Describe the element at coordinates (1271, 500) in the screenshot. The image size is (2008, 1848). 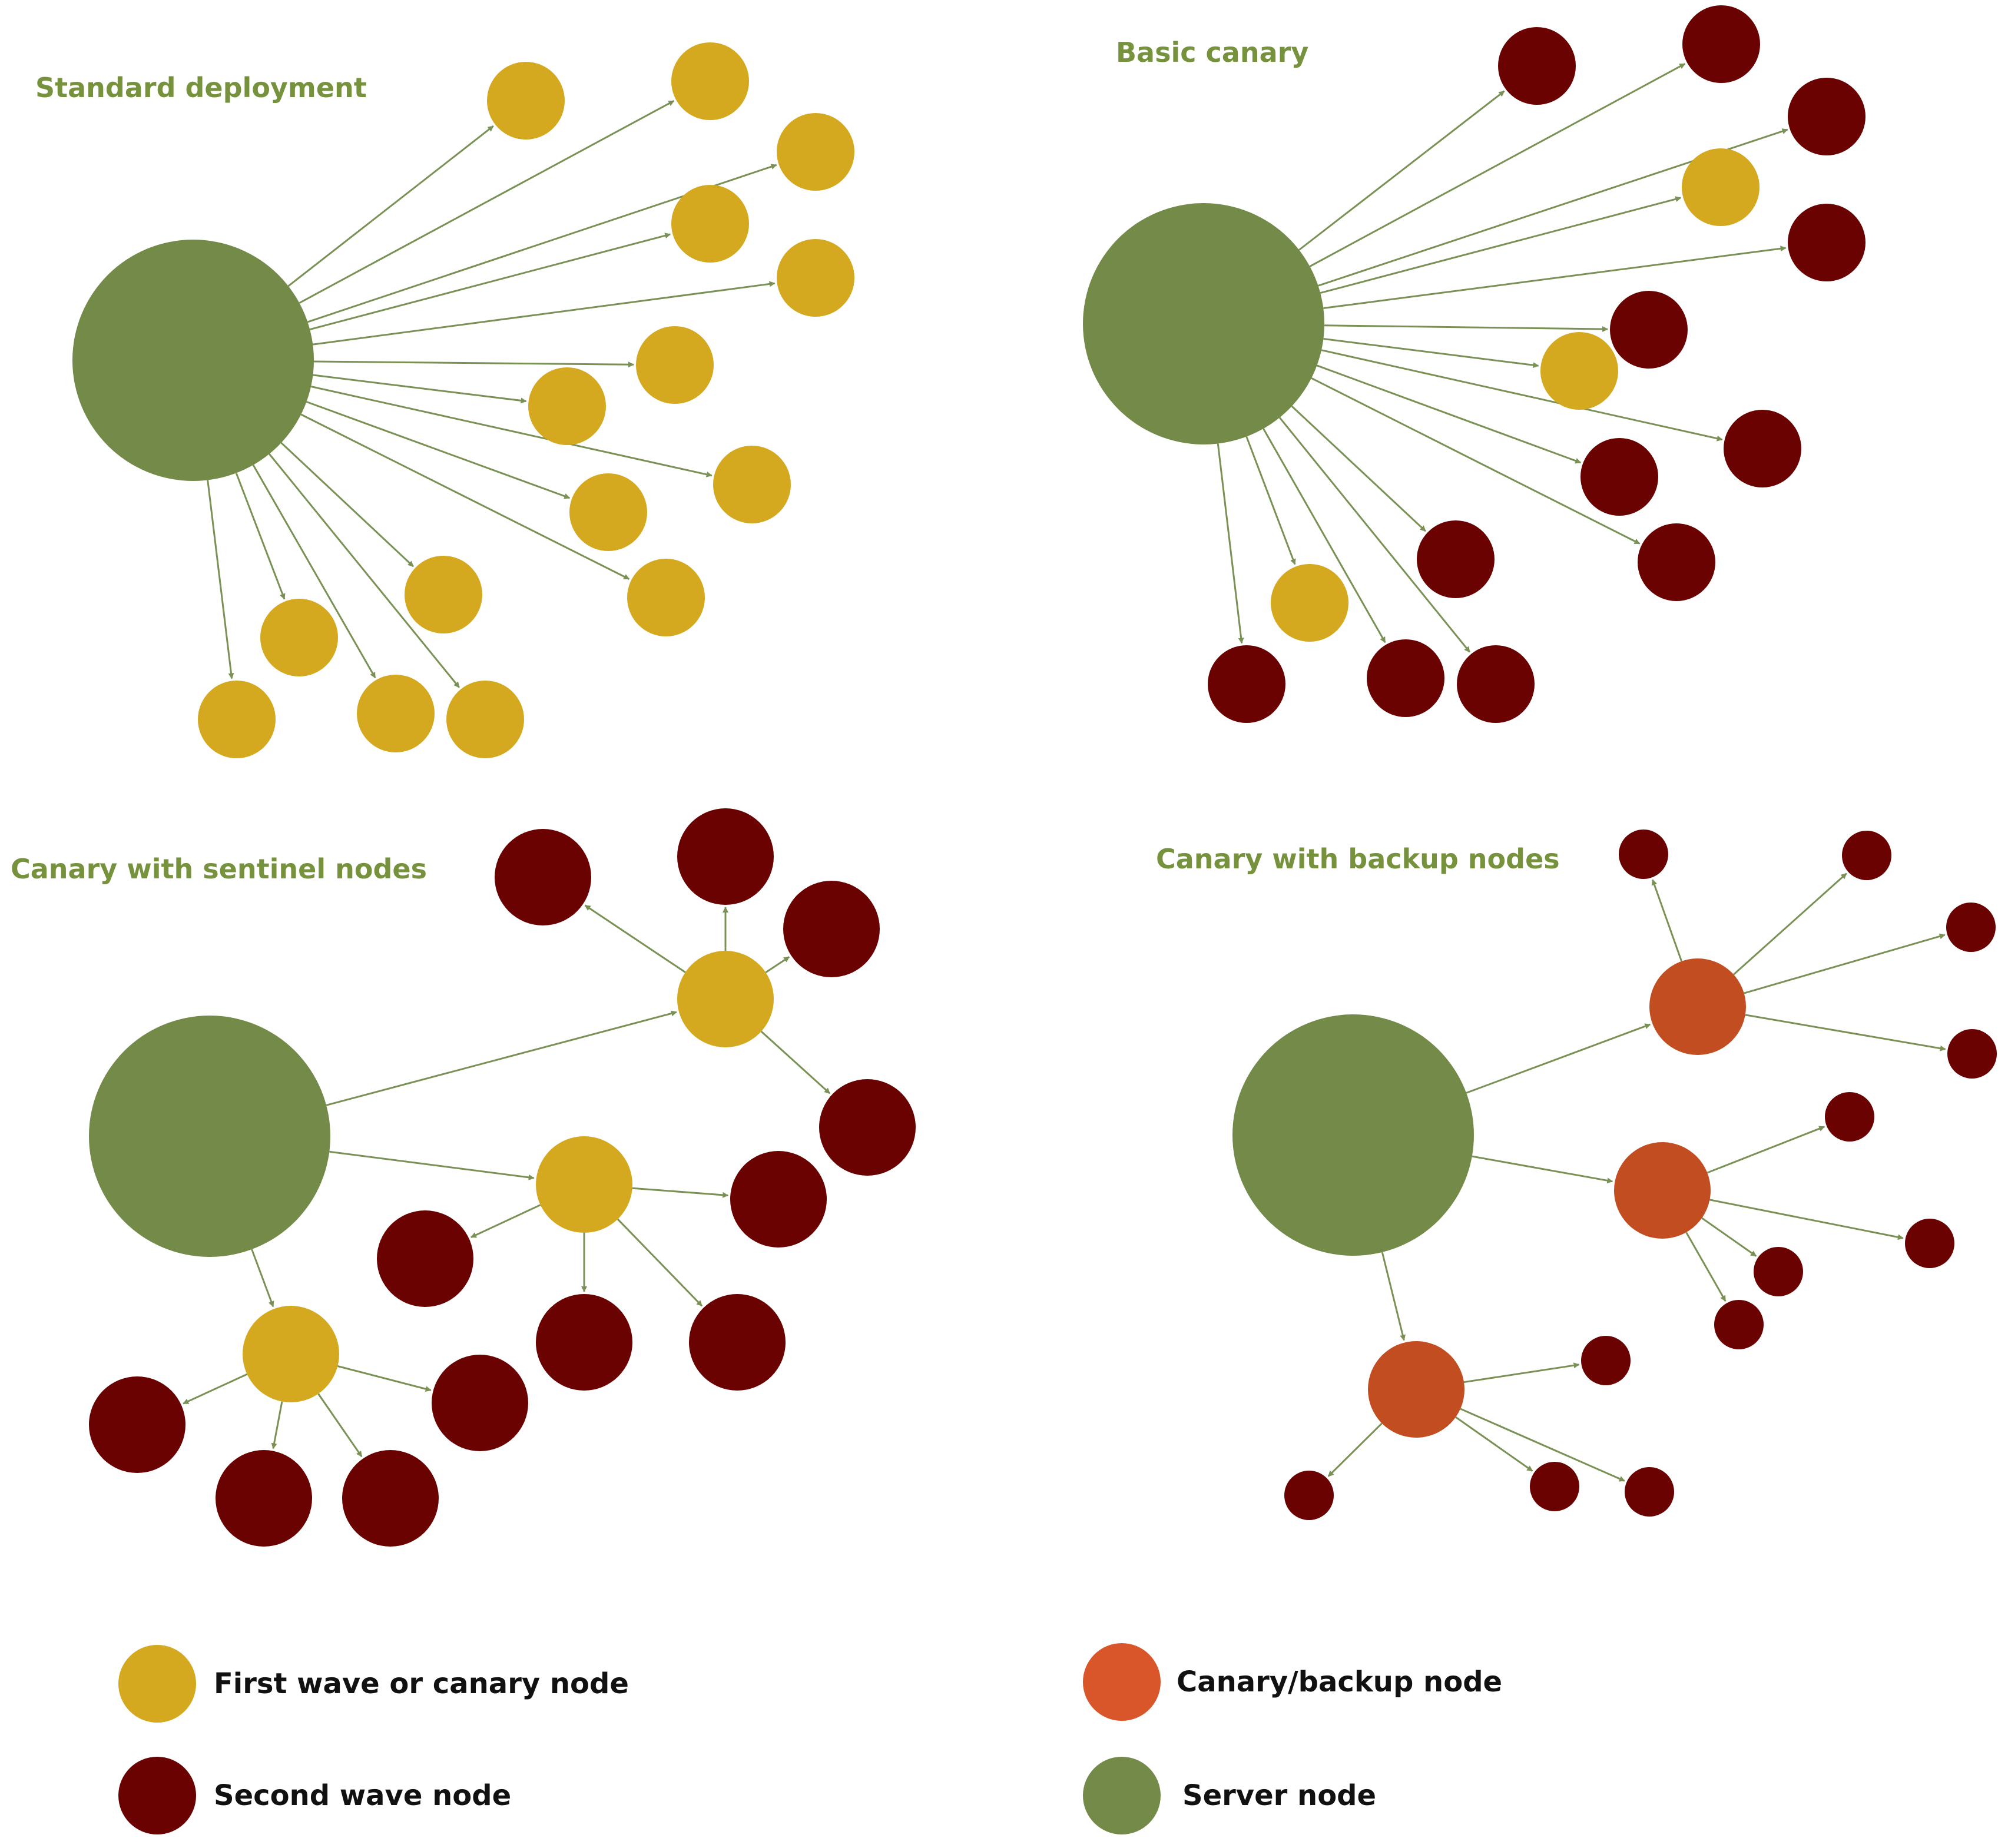
I see `edge-basic-s-b12` at that location.